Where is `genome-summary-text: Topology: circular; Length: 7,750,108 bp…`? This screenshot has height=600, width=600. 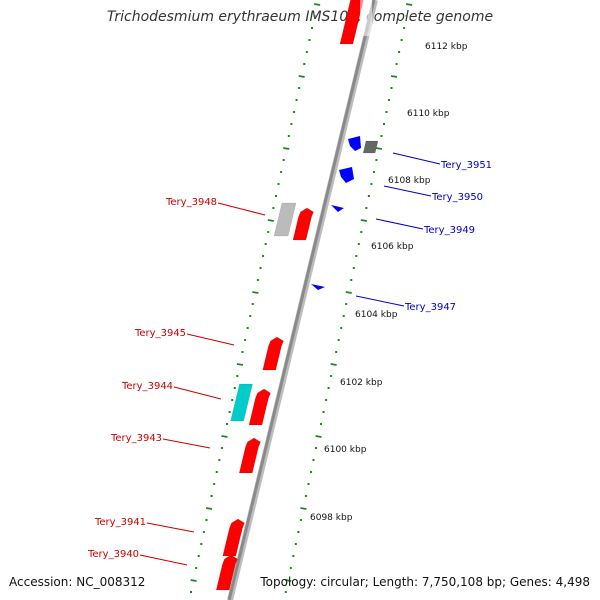 genome-summary-text: Topology: circular; Length: 7,750,108 bp… is located at coordinates (425, 582).